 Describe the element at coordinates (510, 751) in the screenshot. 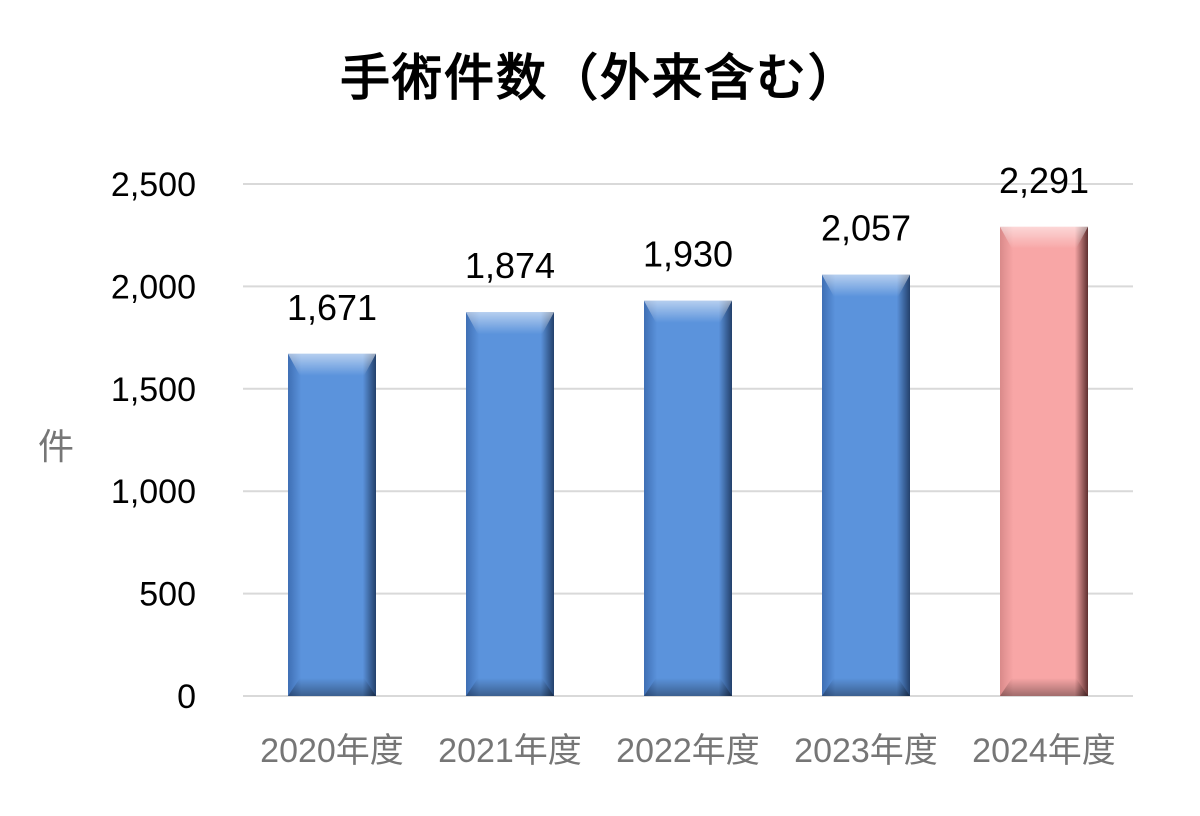

I see `x-tick-label: 2021年度` at that location.